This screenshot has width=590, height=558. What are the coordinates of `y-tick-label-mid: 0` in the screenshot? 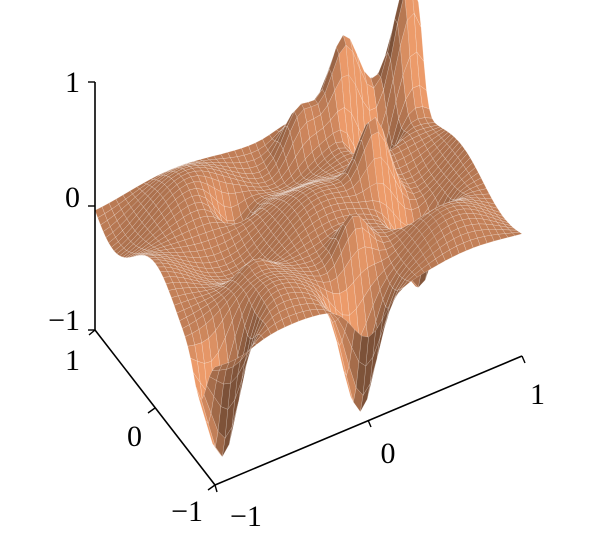 It's located at (134, 436).